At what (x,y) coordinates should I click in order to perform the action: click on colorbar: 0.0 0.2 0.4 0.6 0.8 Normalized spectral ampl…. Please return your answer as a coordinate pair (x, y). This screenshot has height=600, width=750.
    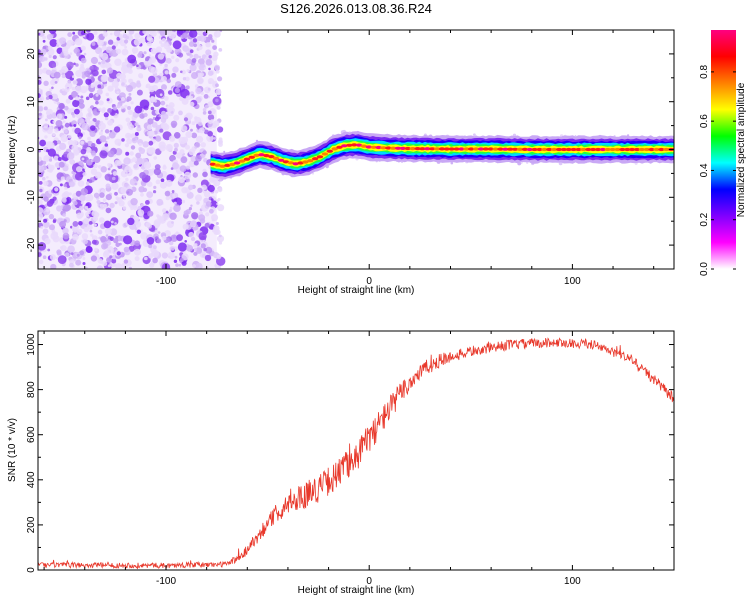
    Looking at the image, I should click on (723, 153).